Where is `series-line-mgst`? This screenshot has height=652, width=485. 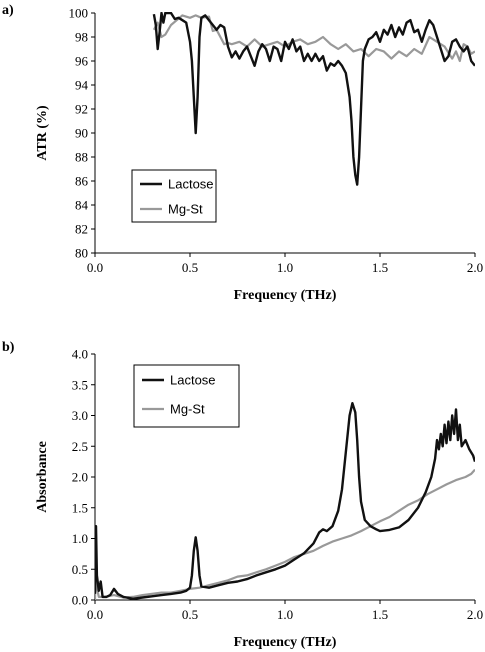
series-line-mgst is located at coordinates (313, 38).